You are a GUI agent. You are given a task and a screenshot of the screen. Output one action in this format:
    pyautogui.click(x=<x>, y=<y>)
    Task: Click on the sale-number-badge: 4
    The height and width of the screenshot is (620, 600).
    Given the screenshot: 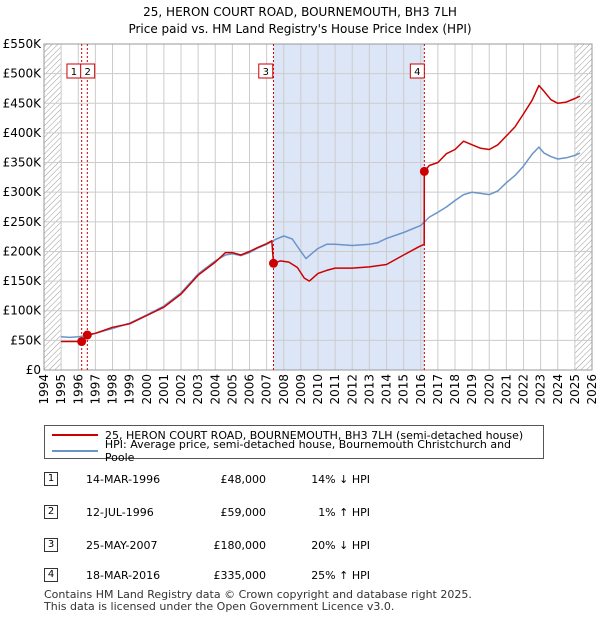 What is the action you would take?
    pyautogui.click(x=51, y=575)
    